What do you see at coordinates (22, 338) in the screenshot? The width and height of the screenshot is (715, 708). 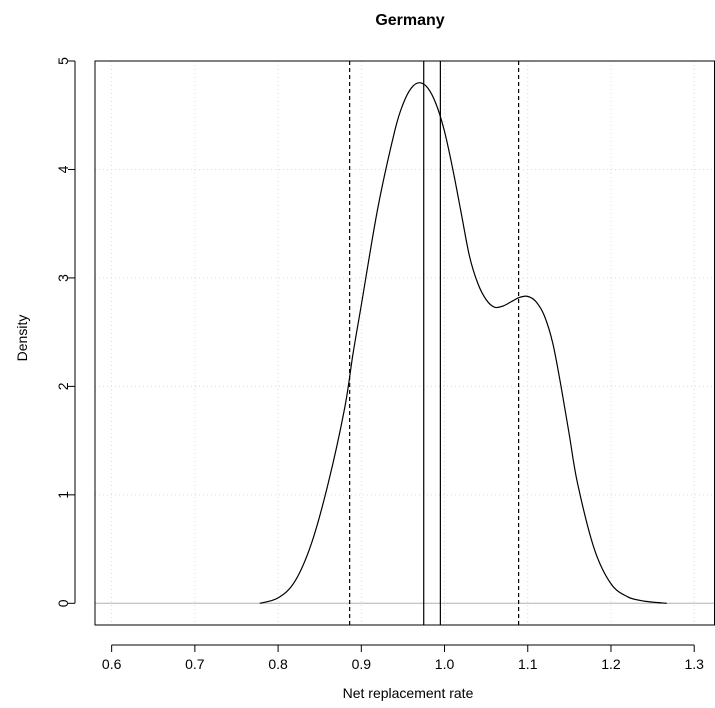 I see `y-axis-label: Density` at bounding box center [22, 338].